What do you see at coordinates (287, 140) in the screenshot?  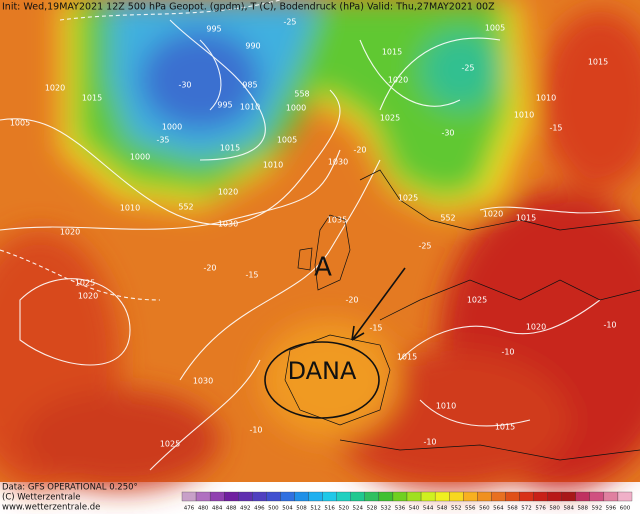 I see `contour-label: 1005` at bounding box center [287, 140].